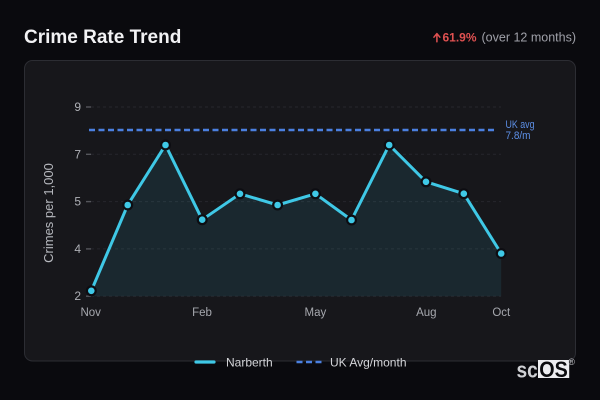 The width and height of the screenshot is (600, 400). What do you see at coordinates (368, 363) in the screenshot?
I see `svg-text: UK Avg/month` at bounding box center [368, 363].